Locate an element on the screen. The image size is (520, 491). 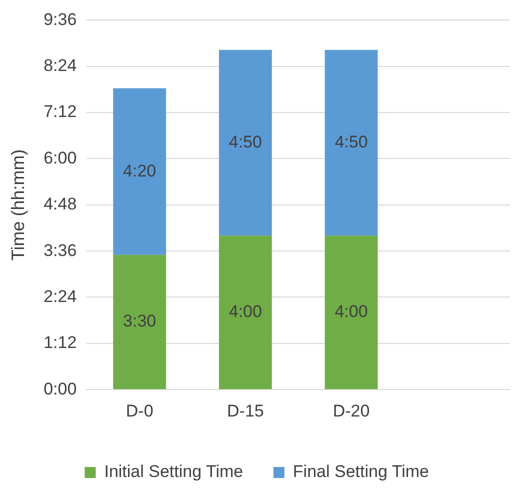
y-tick-label: 4:48 is located at coordinates (60, 204).